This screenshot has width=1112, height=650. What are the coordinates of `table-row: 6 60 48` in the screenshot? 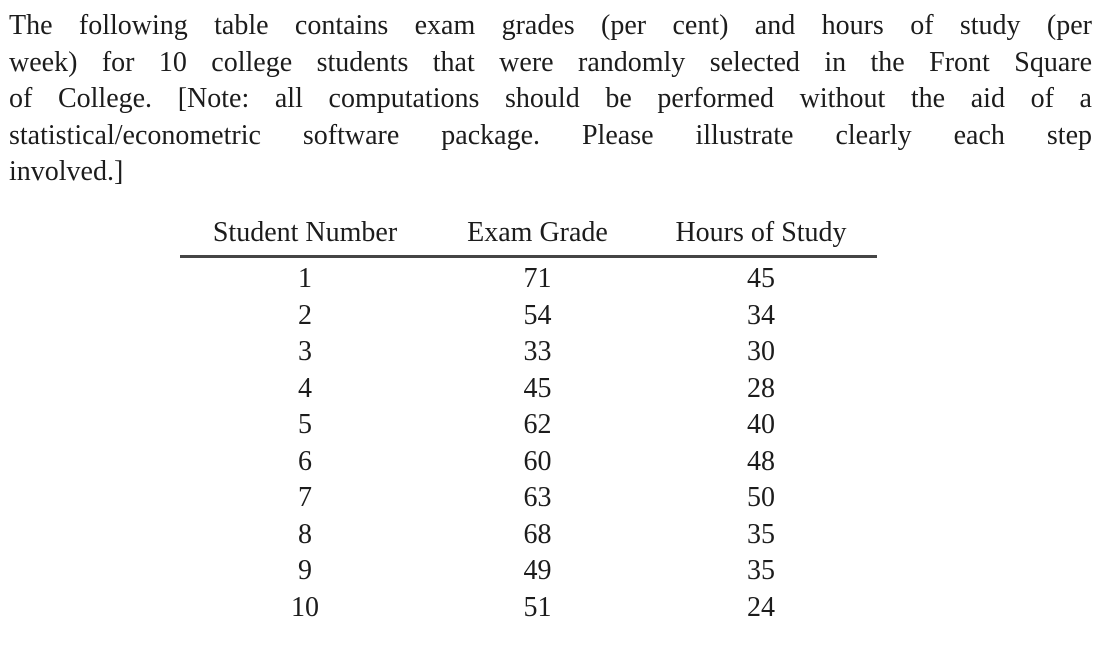 It's located at (528, 462).